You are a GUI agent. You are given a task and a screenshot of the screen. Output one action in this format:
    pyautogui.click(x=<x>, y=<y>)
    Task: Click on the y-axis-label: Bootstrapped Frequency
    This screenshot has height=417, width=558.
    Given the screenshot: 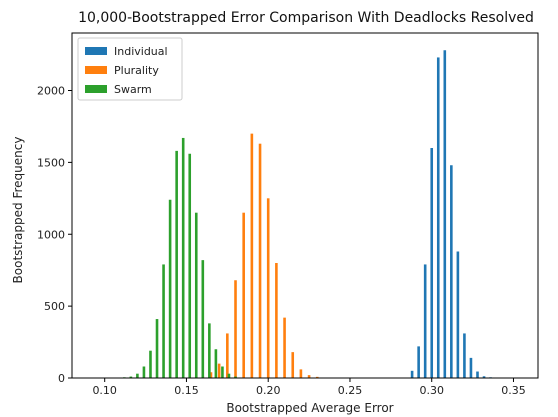 What is the action you would take?
    pyautogui.click(x=18, y=210)
    